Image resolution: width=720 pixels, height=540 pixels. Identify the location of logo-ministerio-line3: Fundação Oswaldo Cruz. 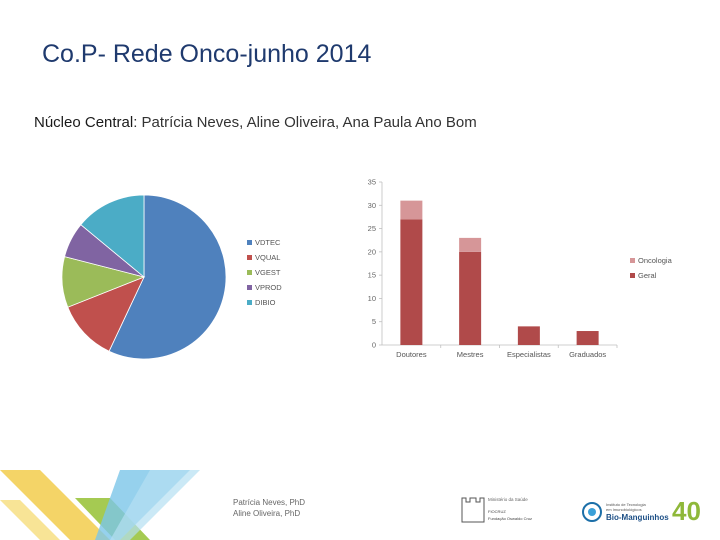
(510, 518).